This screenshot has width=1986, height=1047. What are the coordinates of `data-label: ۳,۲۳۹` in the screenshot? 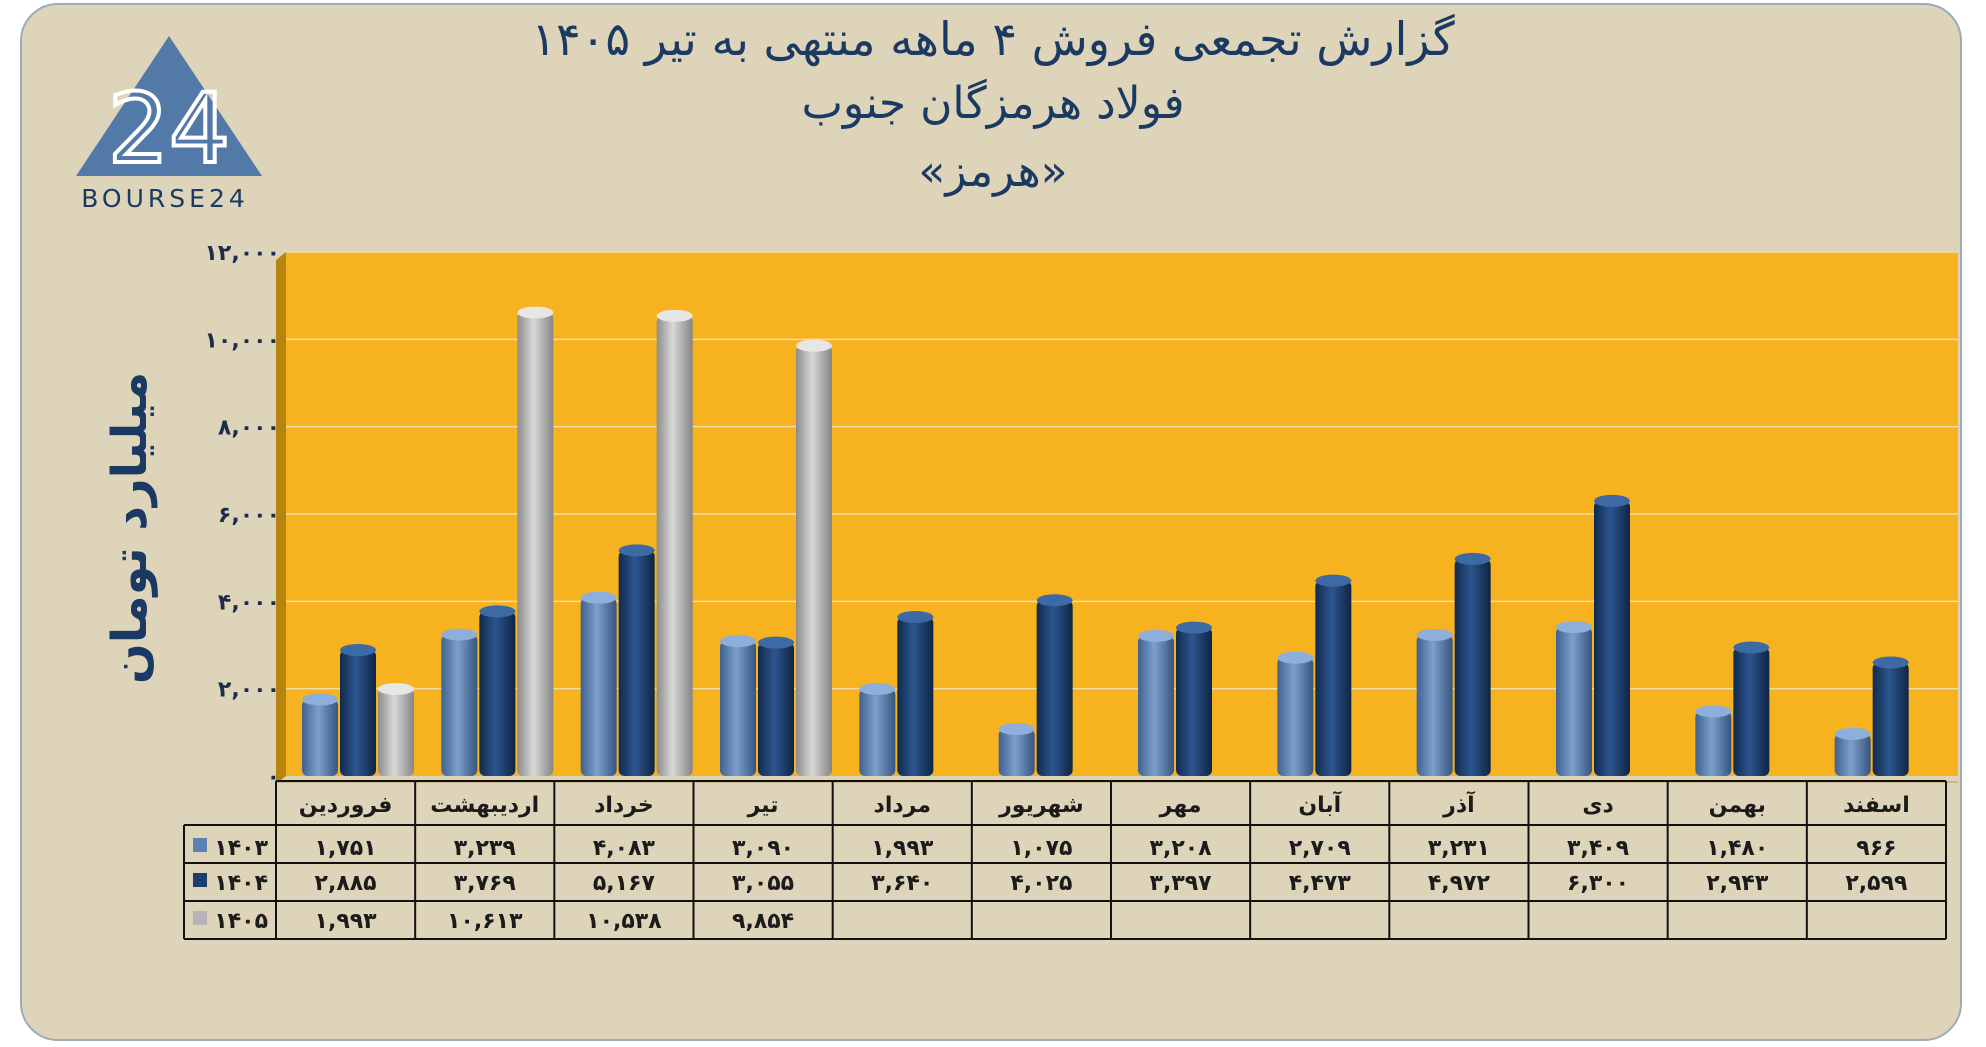 It's located at (485, 848).